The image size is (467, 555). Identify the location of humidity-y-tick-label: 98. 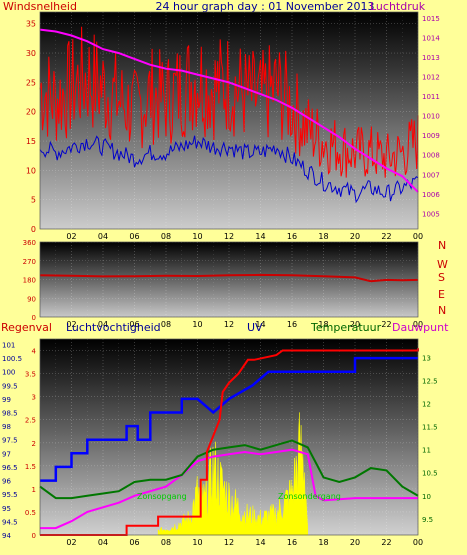
(6, 427).